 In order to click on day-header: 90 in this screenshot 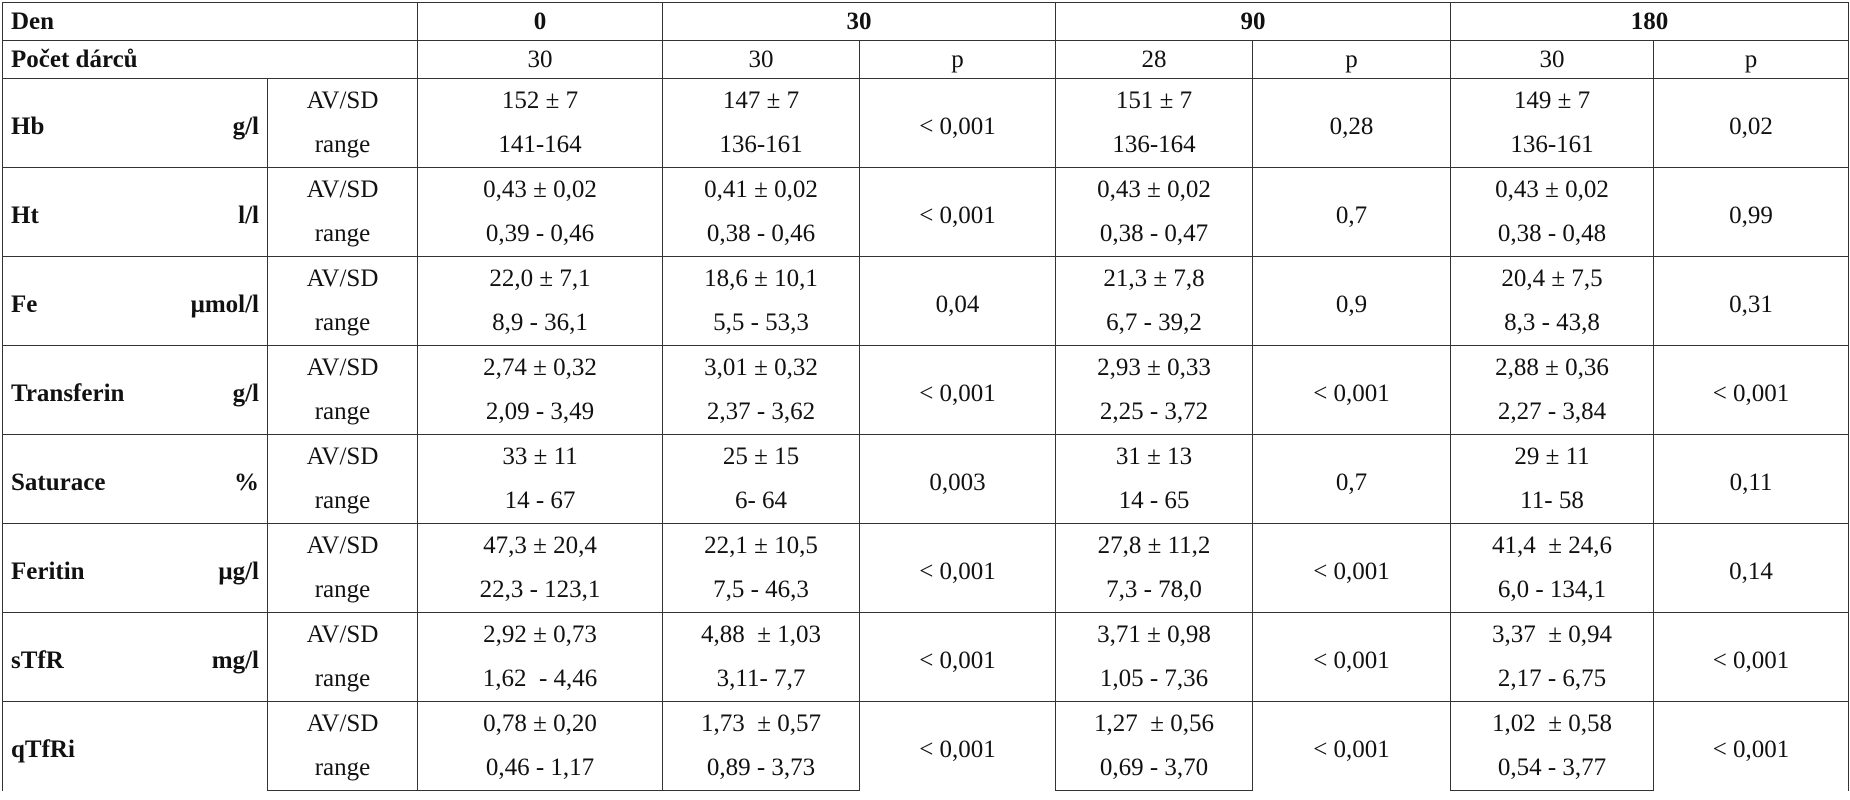, I will do `click(1253, 21)`.